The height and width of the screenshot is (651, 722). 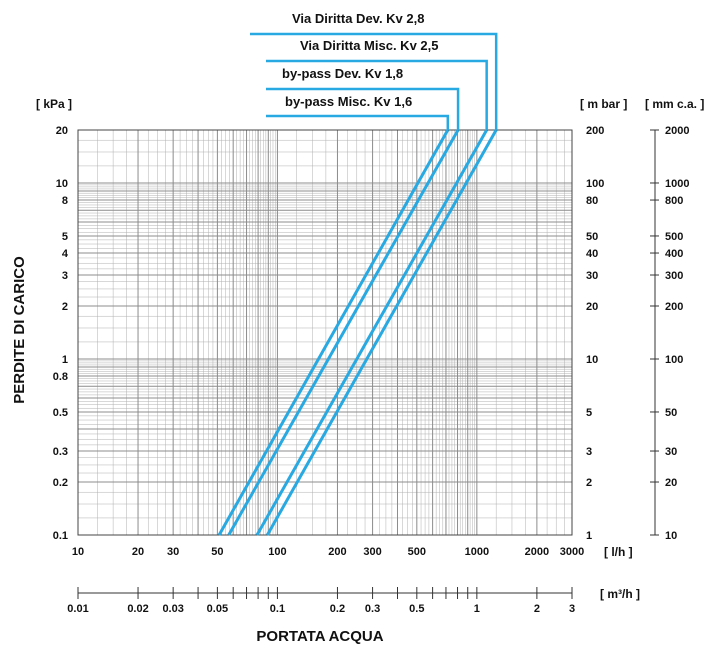 I want to click on x-tick-label: 1000, so click(x=477, y=552).